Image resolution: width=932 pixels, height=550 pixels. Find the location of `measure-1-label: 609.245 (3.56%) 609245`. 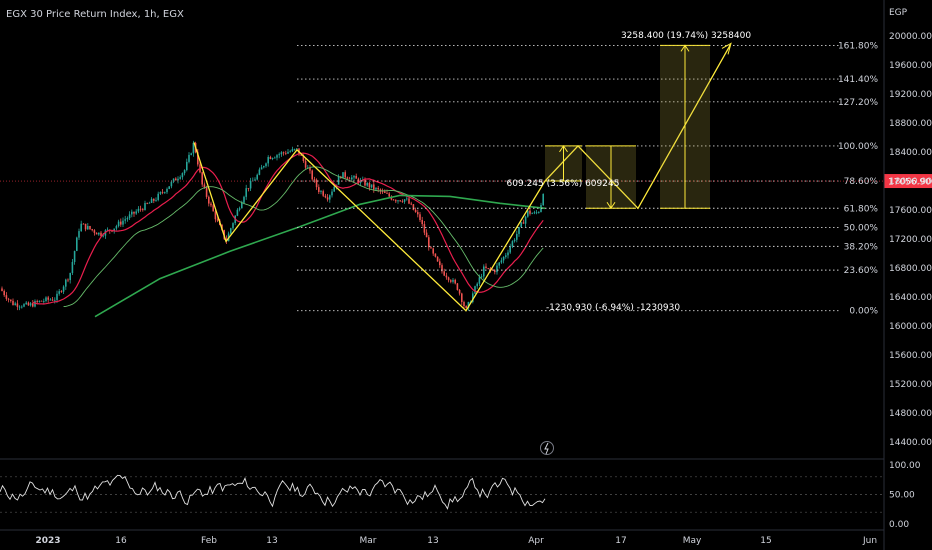

measure-1-label: 609.245 (3.56%) 609245 is located at coordinates (563, 184).